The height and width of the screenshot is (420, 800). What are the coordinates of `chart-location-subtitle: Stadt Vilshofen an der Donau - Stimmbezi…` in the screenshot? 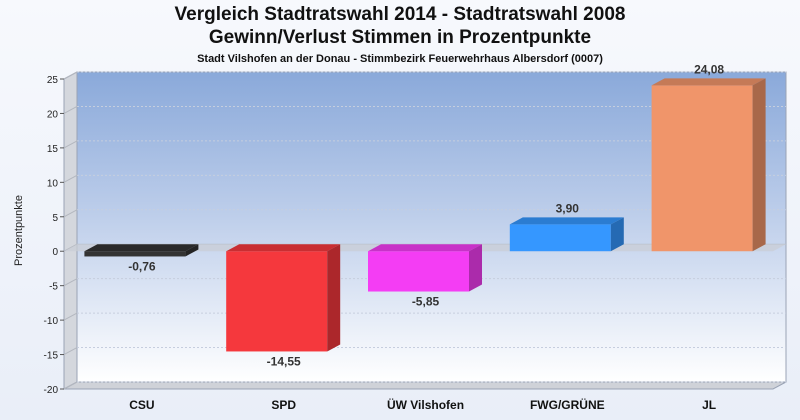 It's located at (400, 59).